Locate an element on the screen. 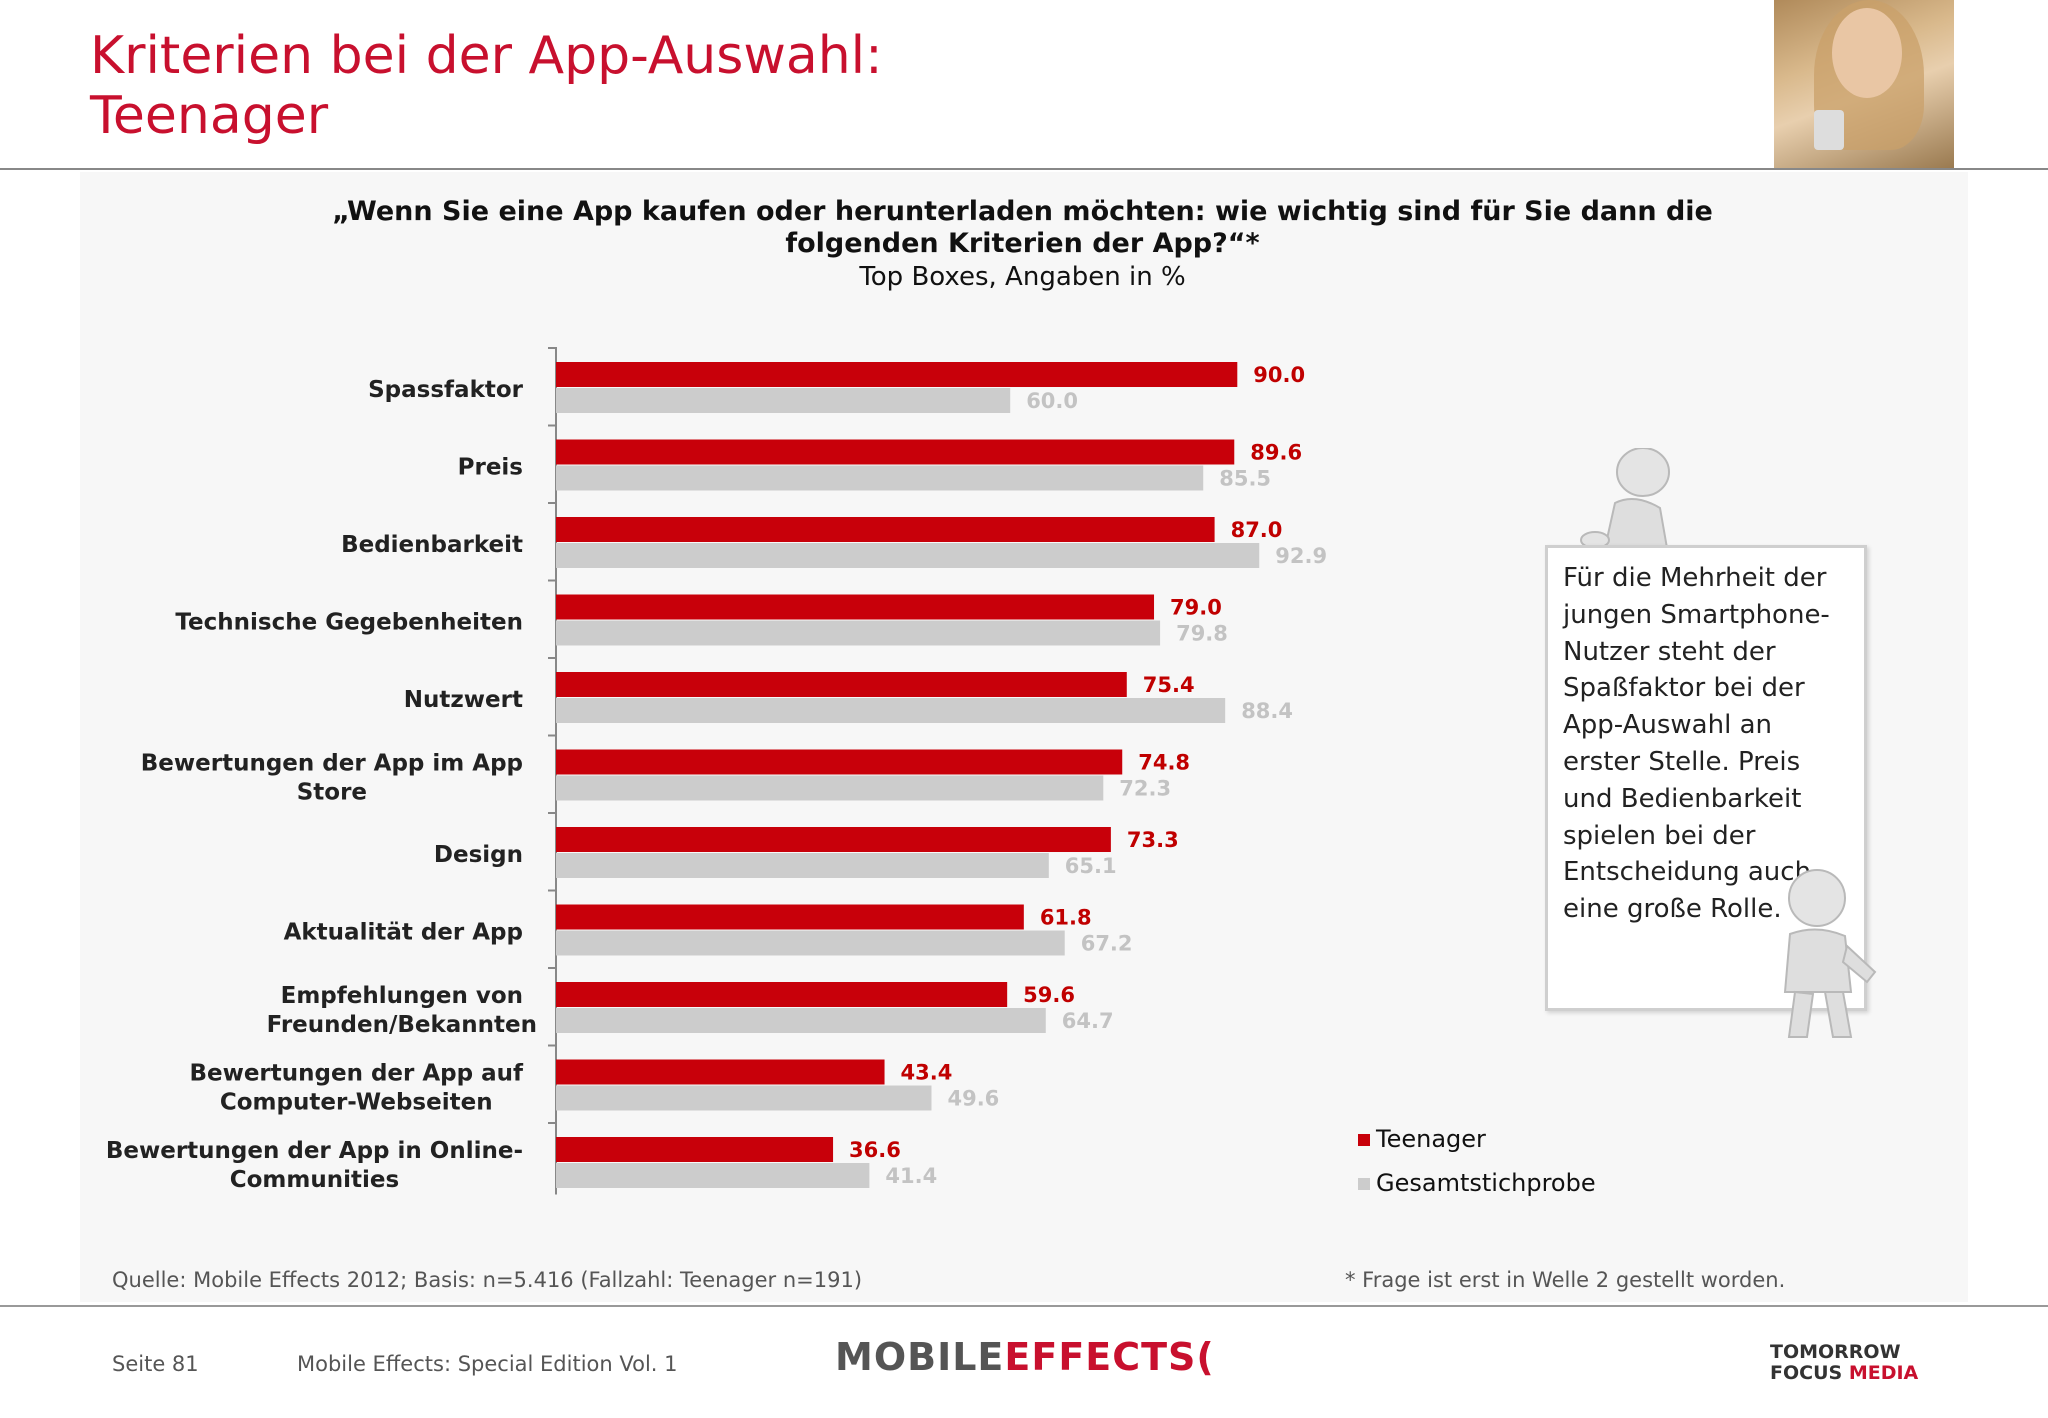  legend-swatch-gesamt is located at coordinates (1364, 1184).